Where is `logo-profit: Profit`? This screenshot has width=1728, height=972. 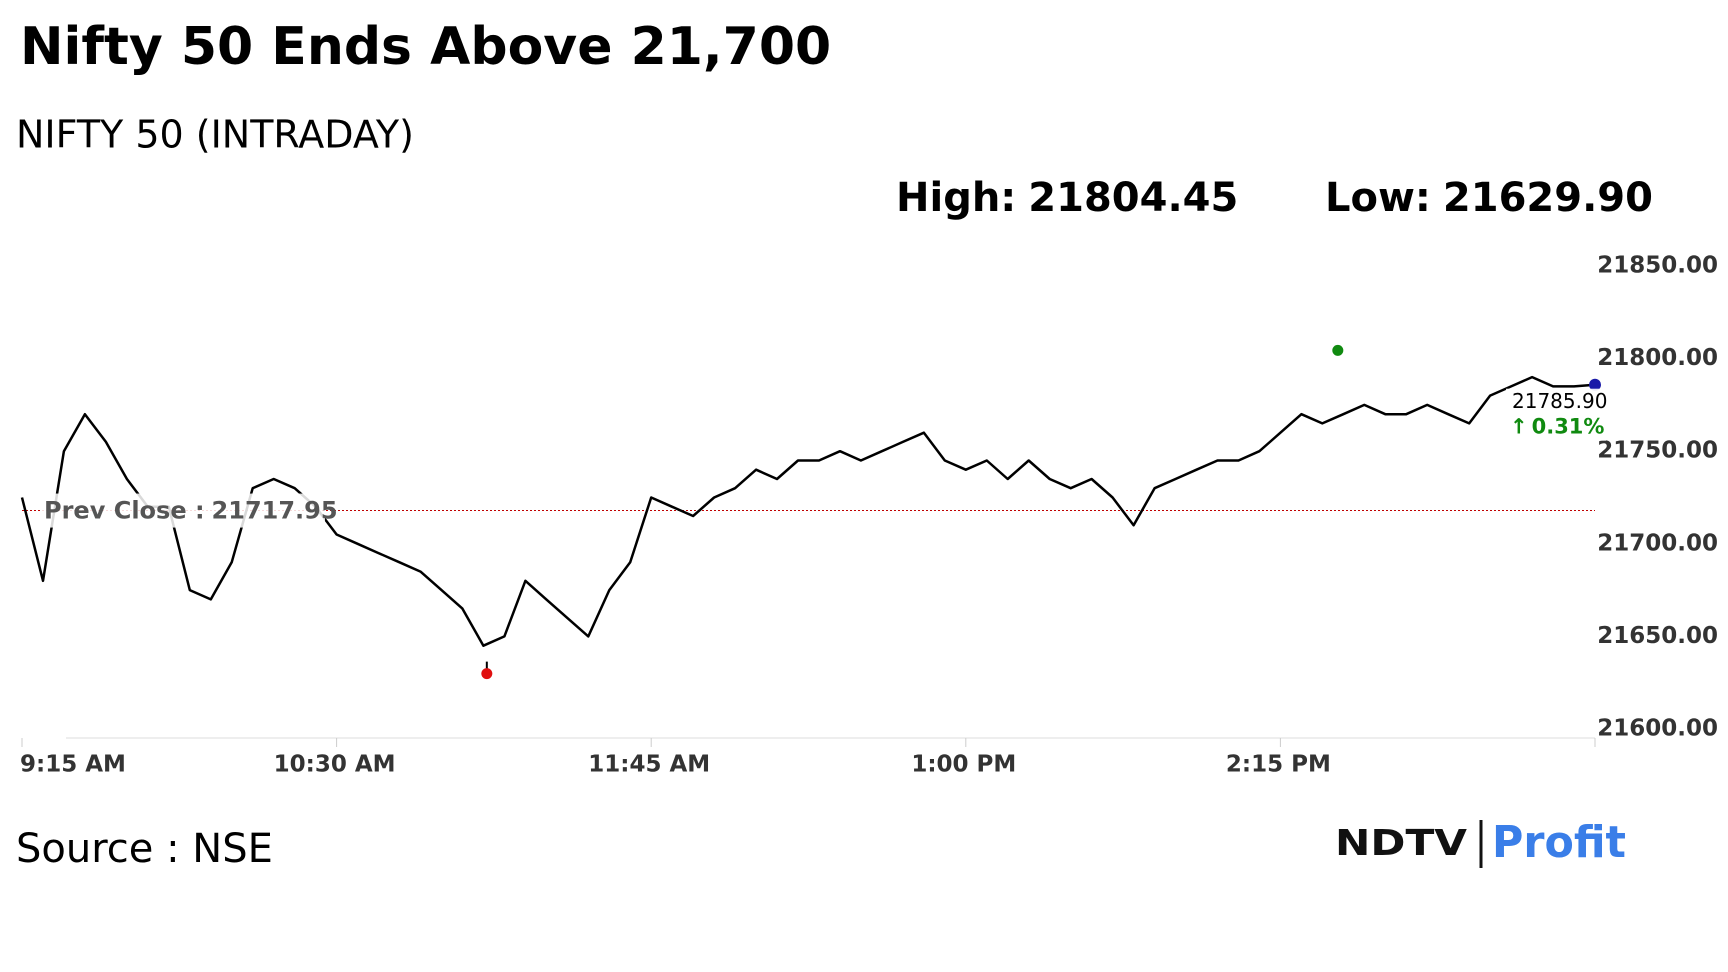
logo-profit: Profit is located at coordinates (1559, 842).